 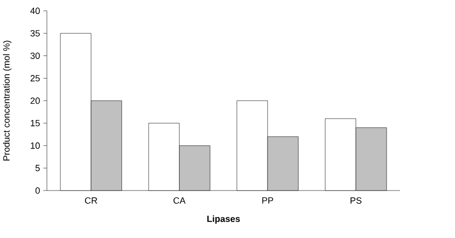 I want to click on y-tick-label: 35, so click(x=35, y=33).